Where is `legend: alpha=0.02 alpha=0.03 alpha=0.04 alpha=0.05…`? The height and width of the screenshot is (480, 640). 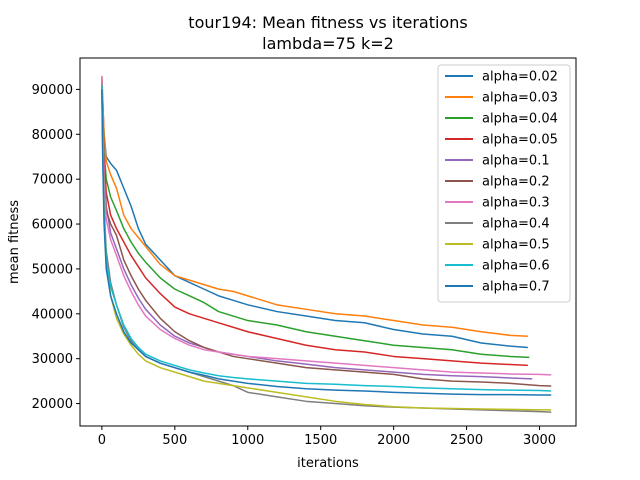 legend: alpha=0.02 alpha=0.03 alpha=0.04 alpha=0.05… is located at coordinates (504, 183).